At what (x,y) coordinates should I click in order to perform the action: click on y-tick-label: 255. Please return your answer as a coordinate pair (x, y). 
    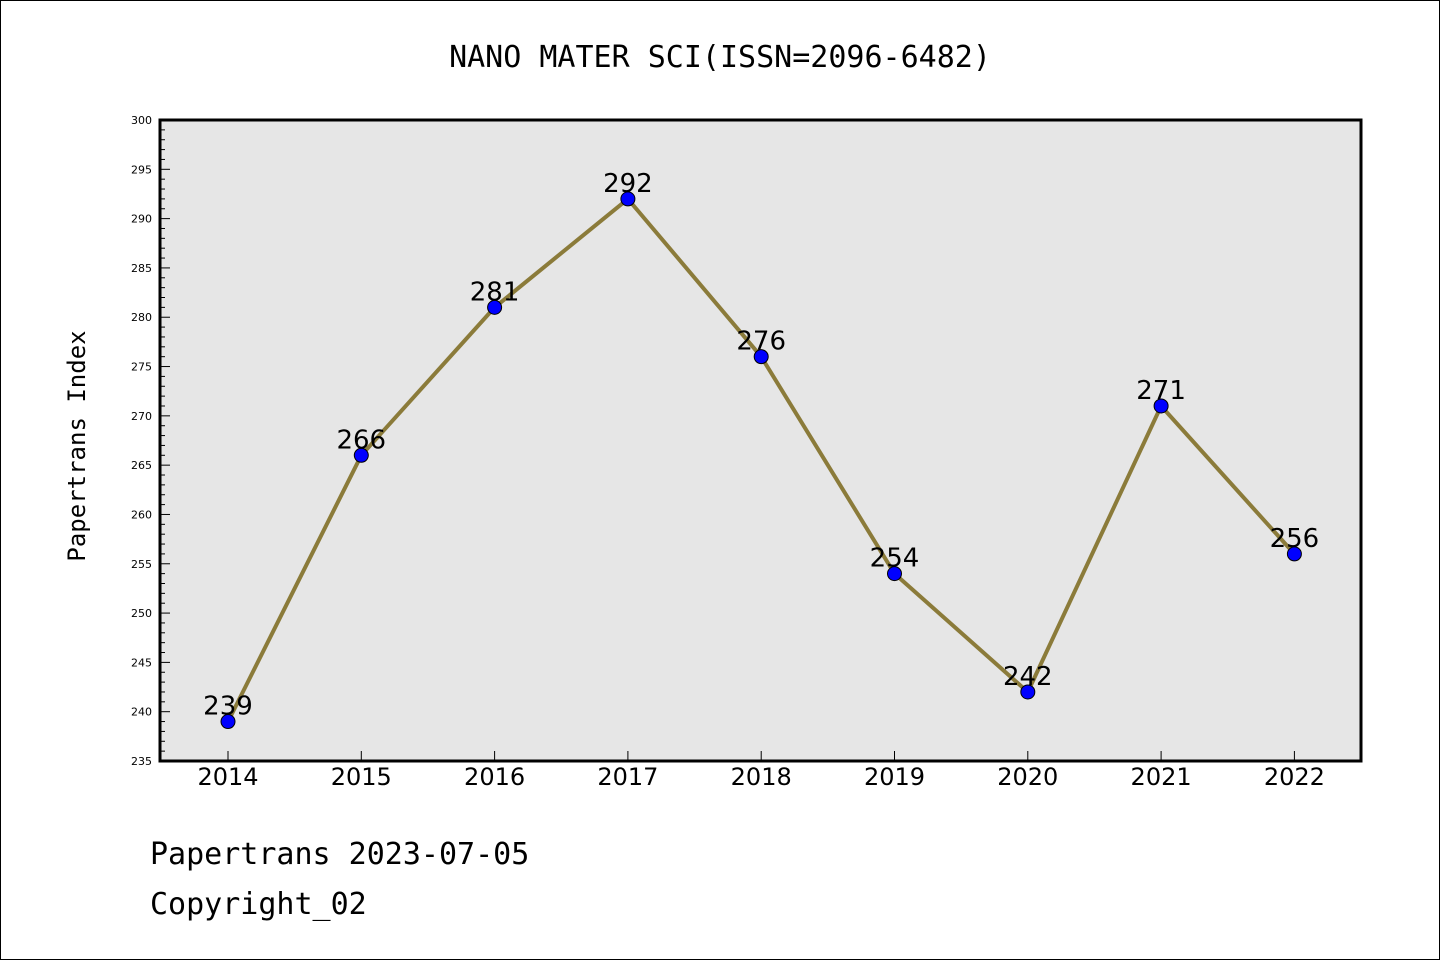
    Looking at the image, I should click on (141, 564).